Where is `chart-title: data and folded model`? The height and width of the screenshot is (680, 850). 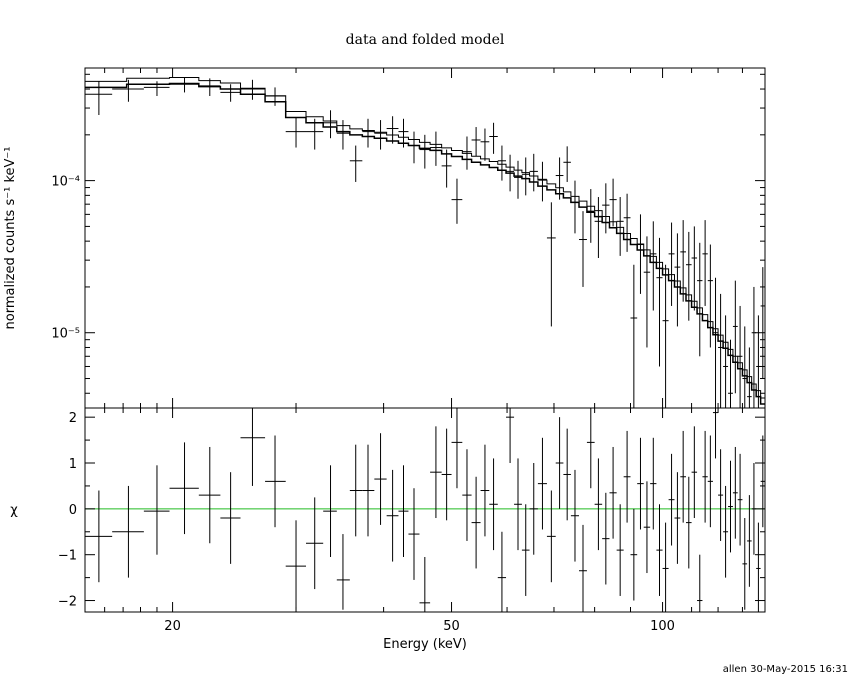
chart-title: data and folded model is located at coordinates (425, 40).